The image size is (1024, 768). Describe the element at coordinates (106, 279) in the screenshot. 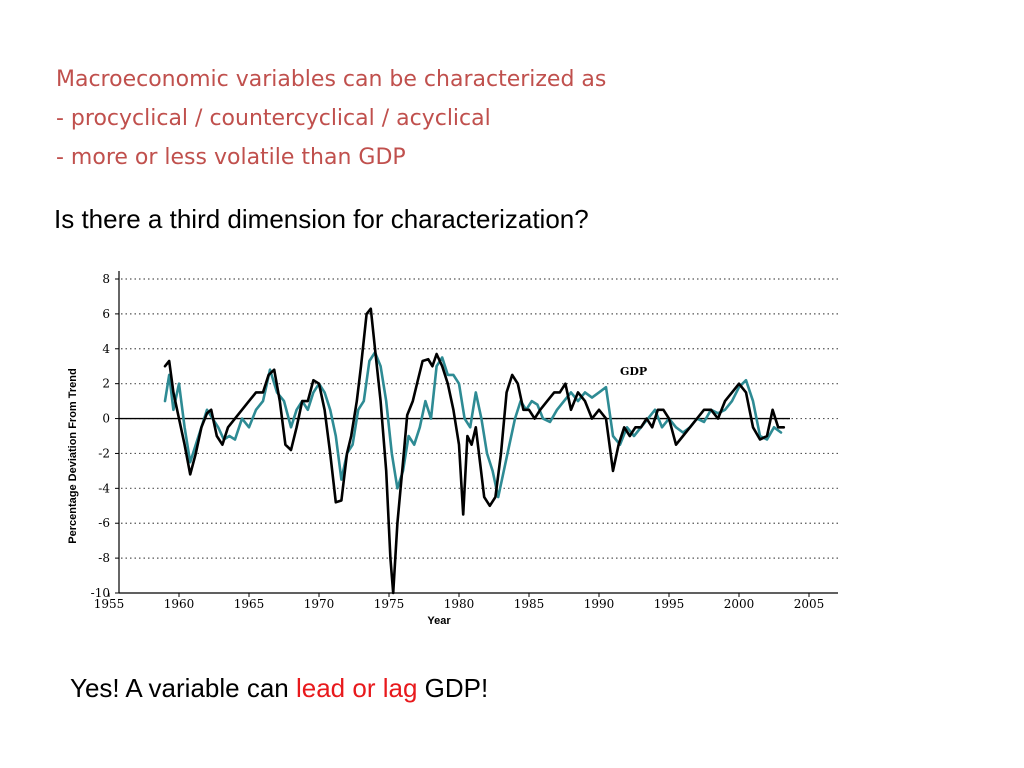

I see `y-tick-label-0: 8` at that location.